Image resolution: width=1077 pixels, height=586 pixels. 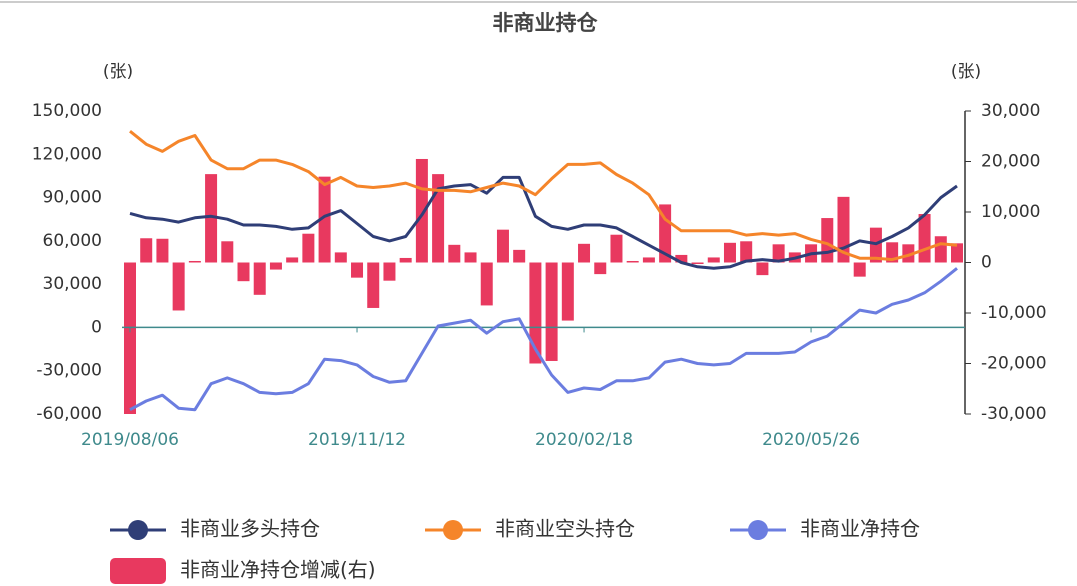 I want to click on x-tick-label: 2019/08/06, so click(x=130, y=440).